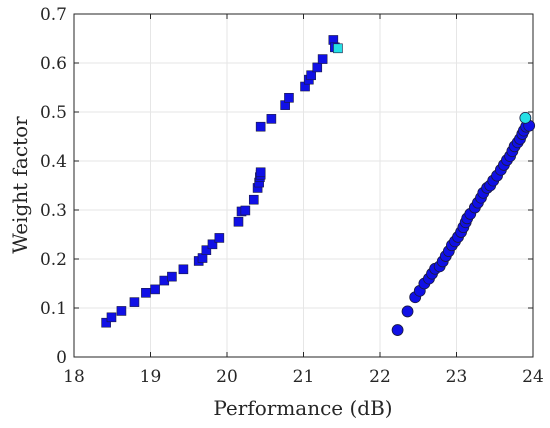  Describe the element at coordinates (302, 408) in the screenshot. I see `x-axis-label: Performance (dB)` at that location.